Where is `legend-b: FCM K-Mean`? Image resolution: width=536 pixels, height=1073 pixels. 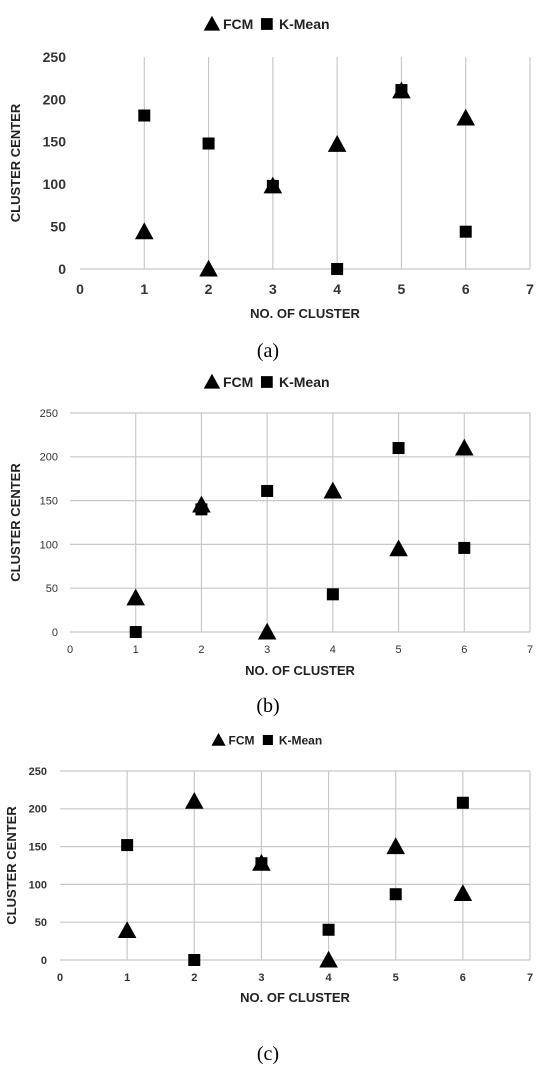 legend-b: FCM K-Mean is located at coordinates (266, 381).